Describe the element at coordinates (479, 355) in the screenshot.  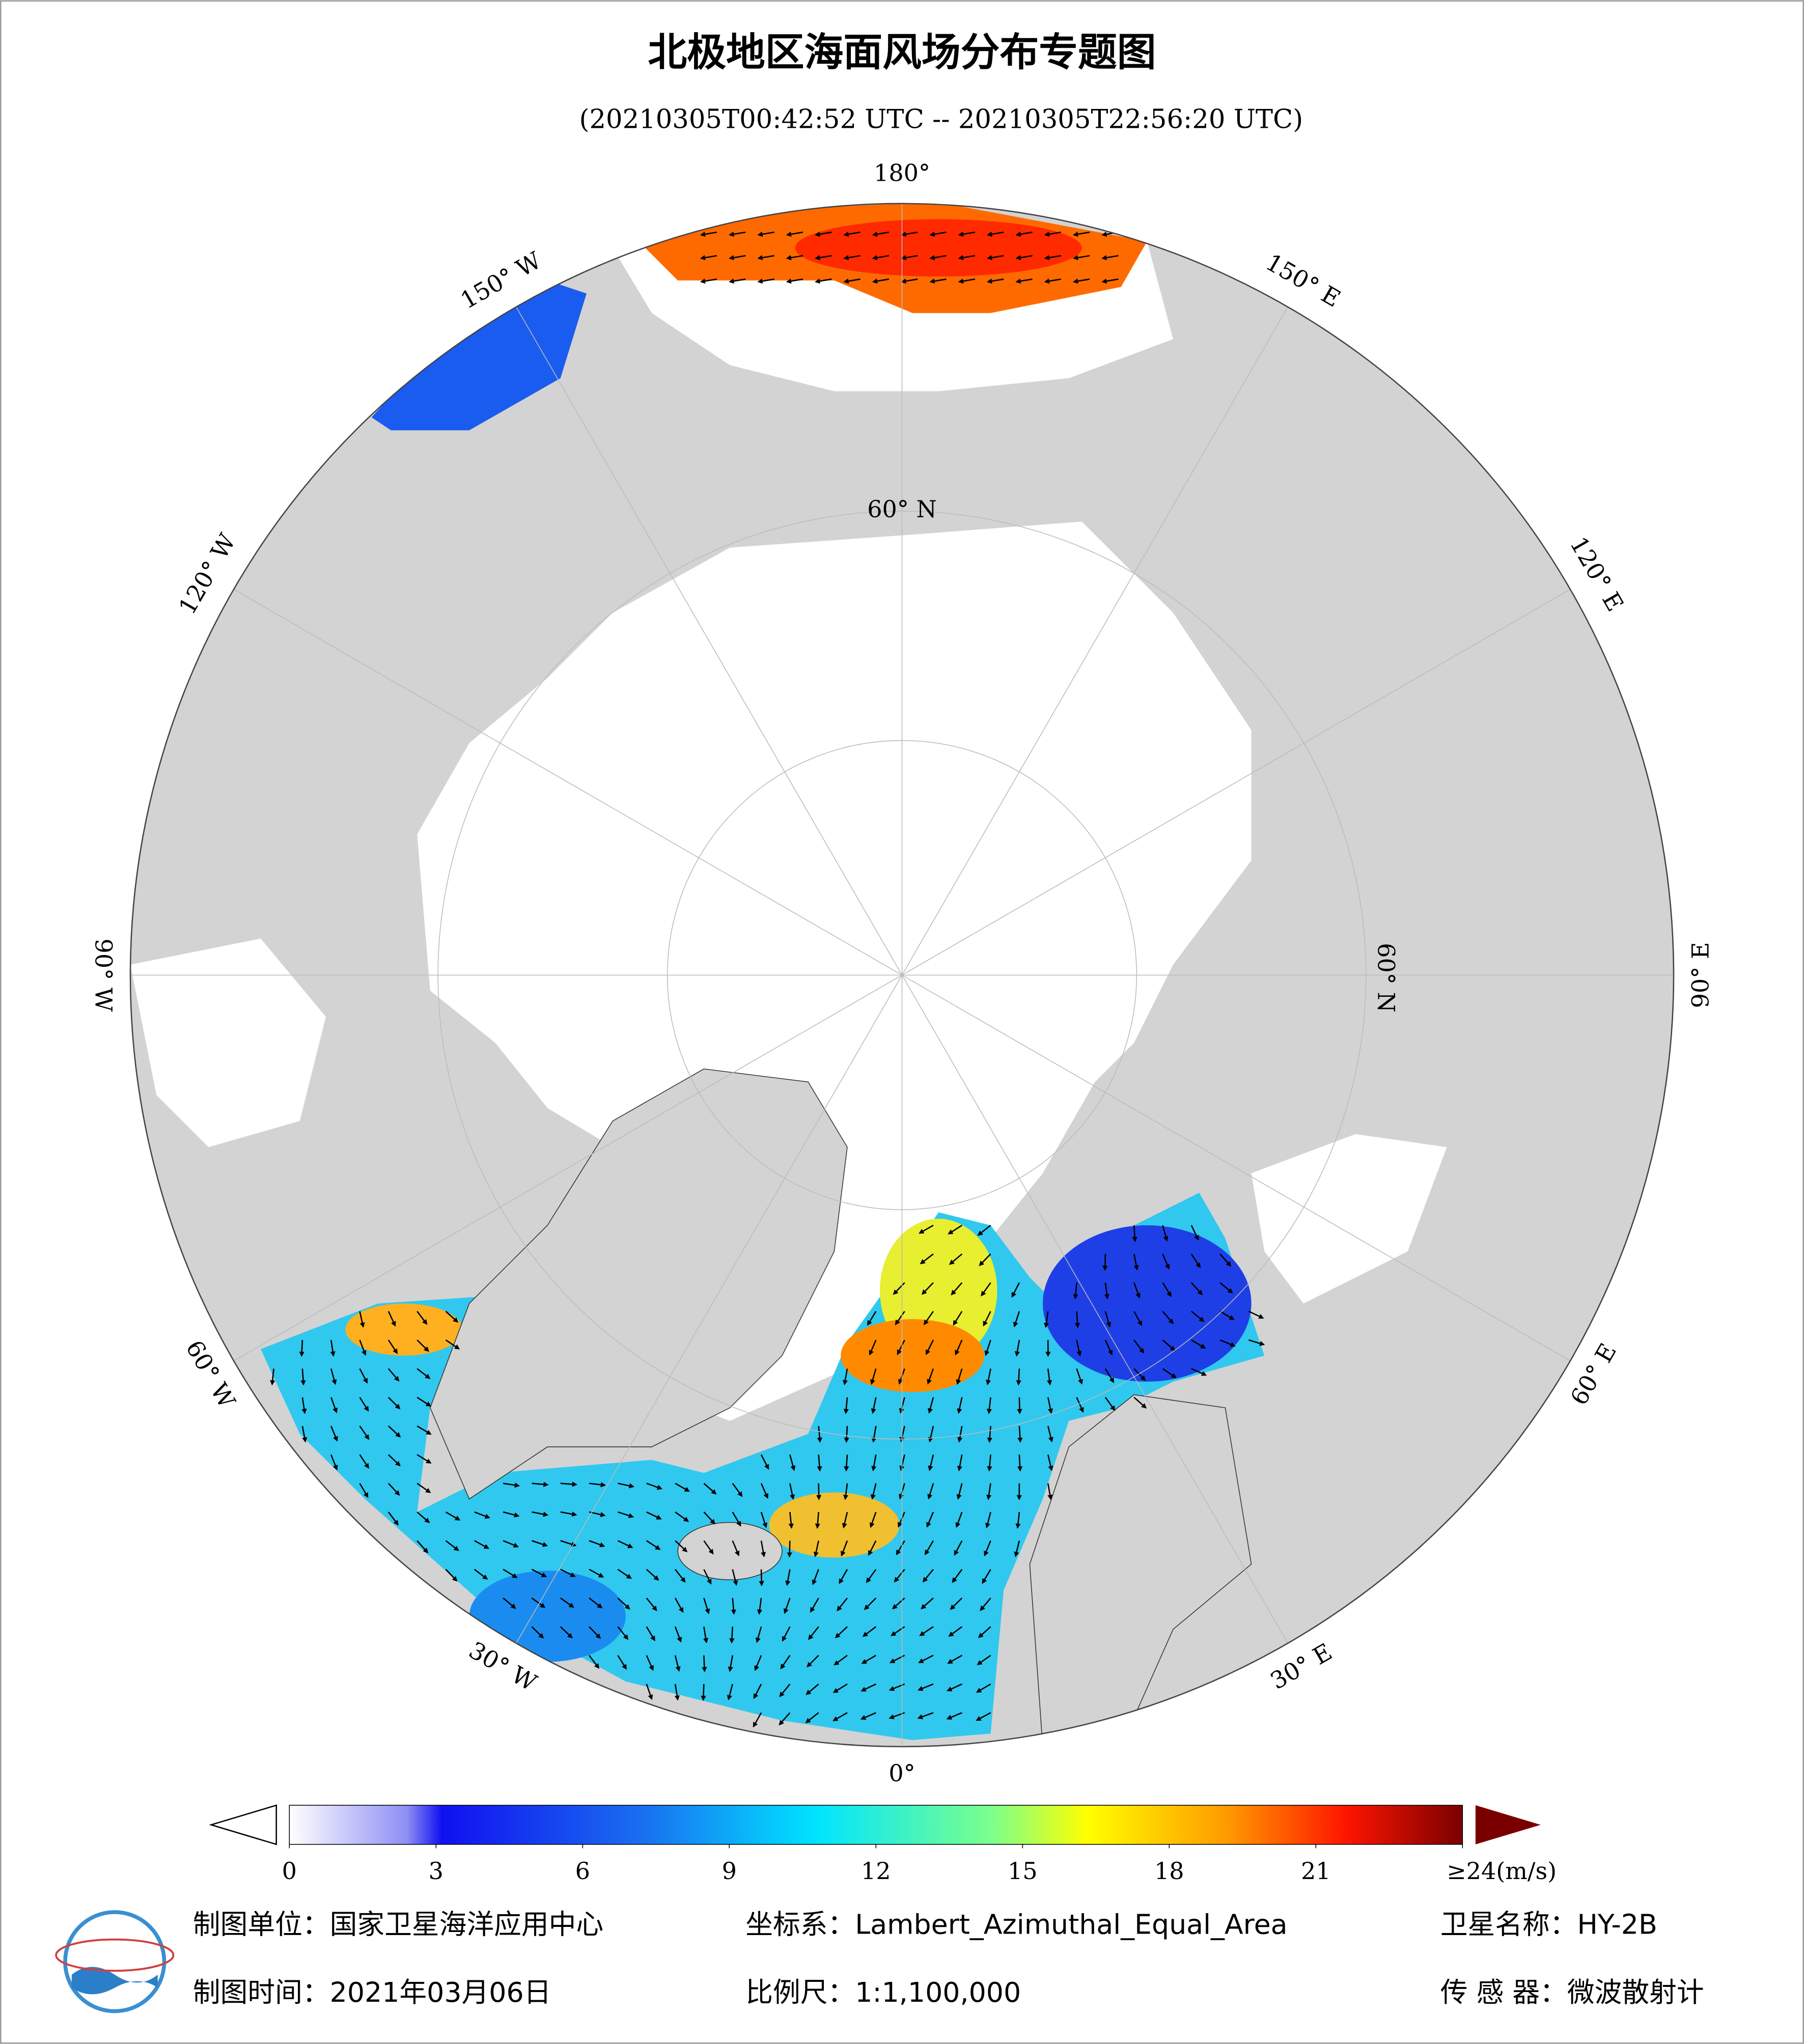
I see `wind-field` at that location.